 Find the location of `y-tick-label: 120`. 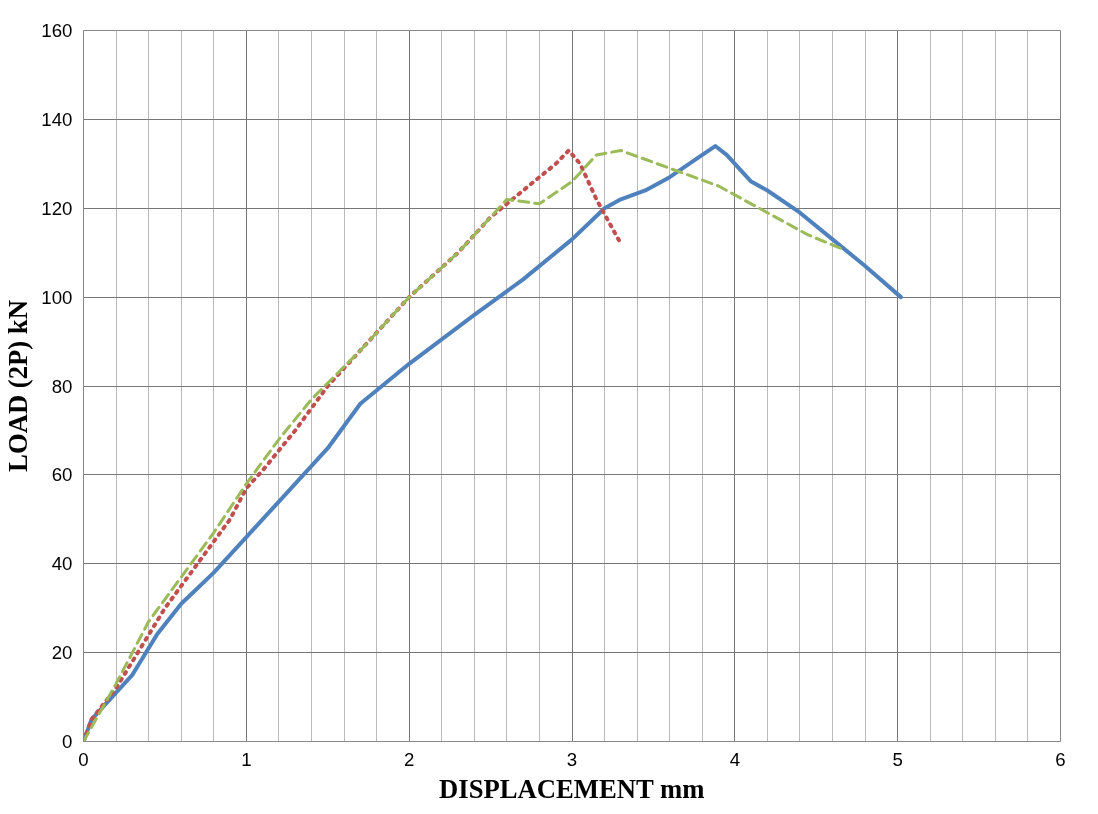

y-tick-label: 120 is located at coordinates (57, 208).